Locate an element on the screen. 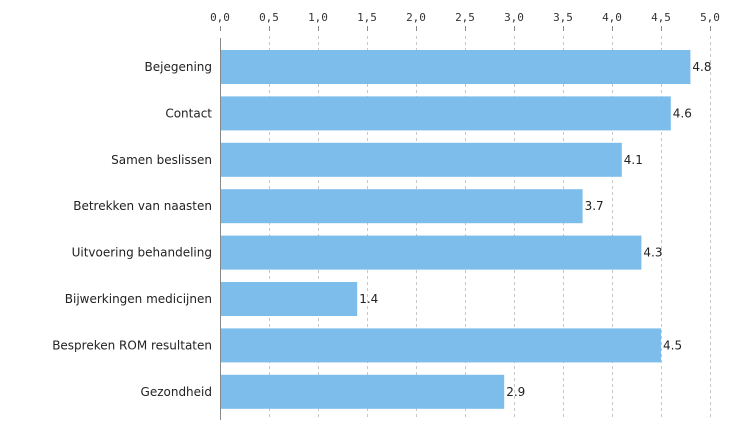 The width and height of the screenshot is (733, 430). x-tick-label: 0,0 is located at coordinates (220, 17).